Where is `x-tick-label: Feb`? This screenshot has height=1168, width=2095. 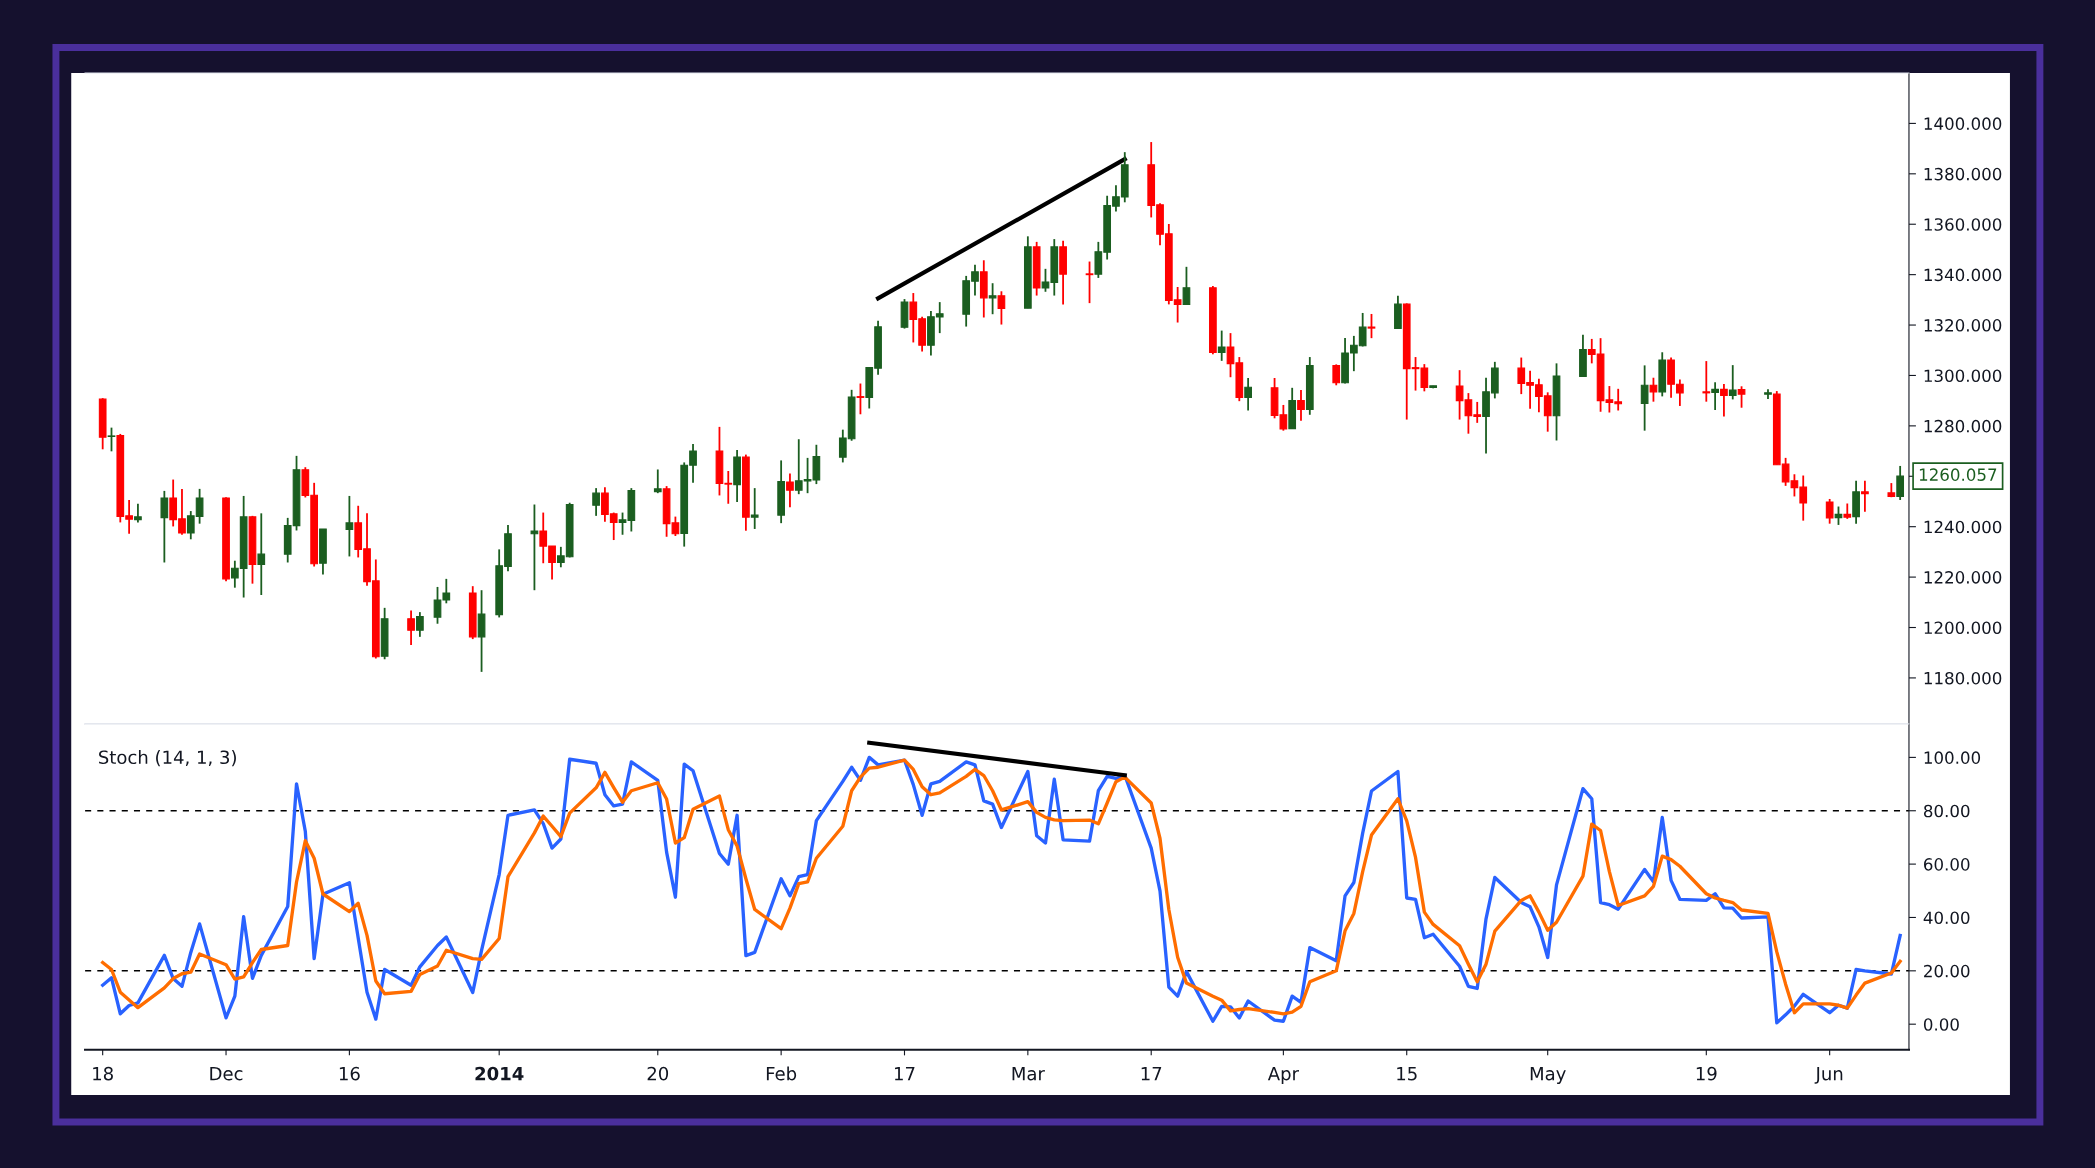
x-tick-label: Feb is located at coordinates (781, 1073).